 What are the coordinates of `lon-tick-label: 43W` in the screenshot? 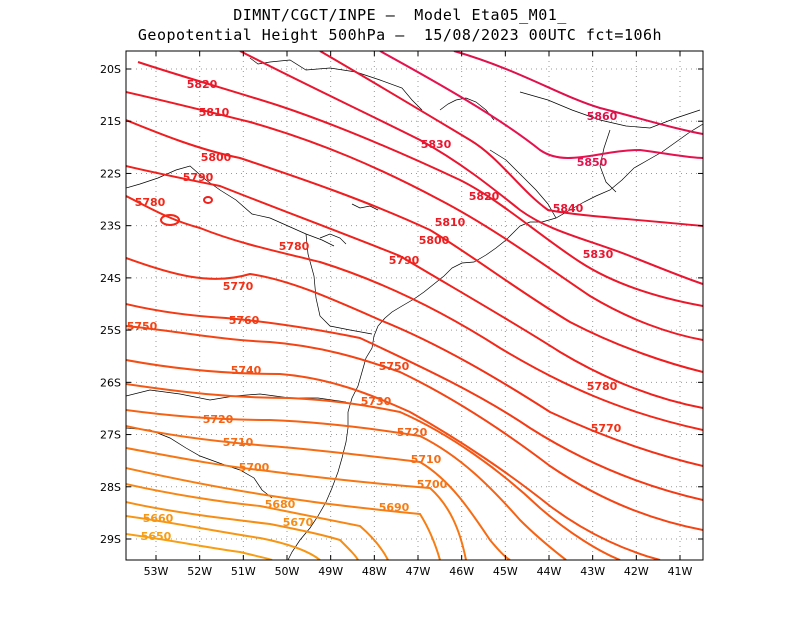 It's located at (592, 571).